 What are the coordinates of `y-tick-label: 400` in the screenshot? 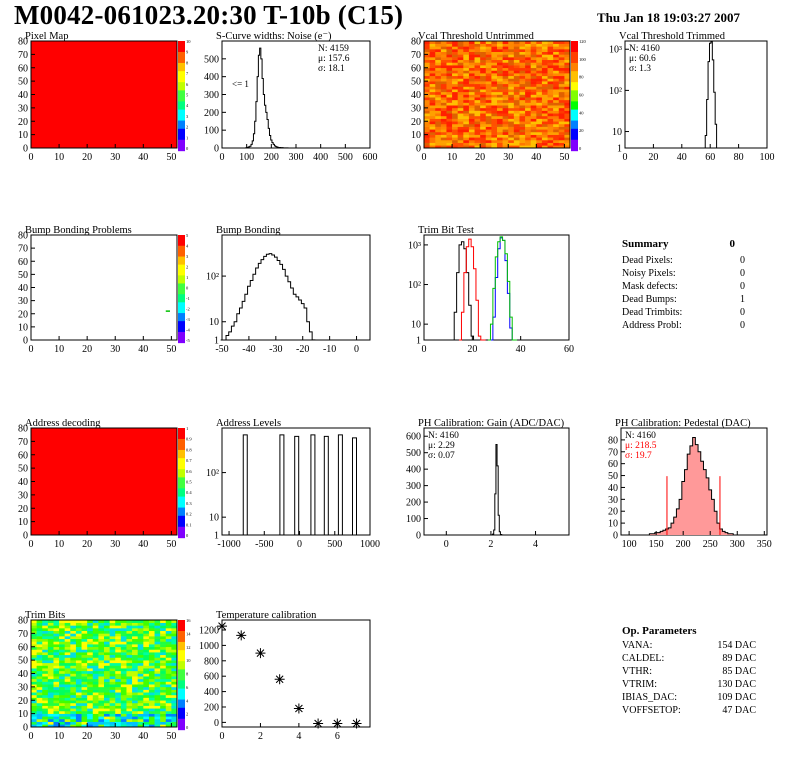 It's located at (413, 470).